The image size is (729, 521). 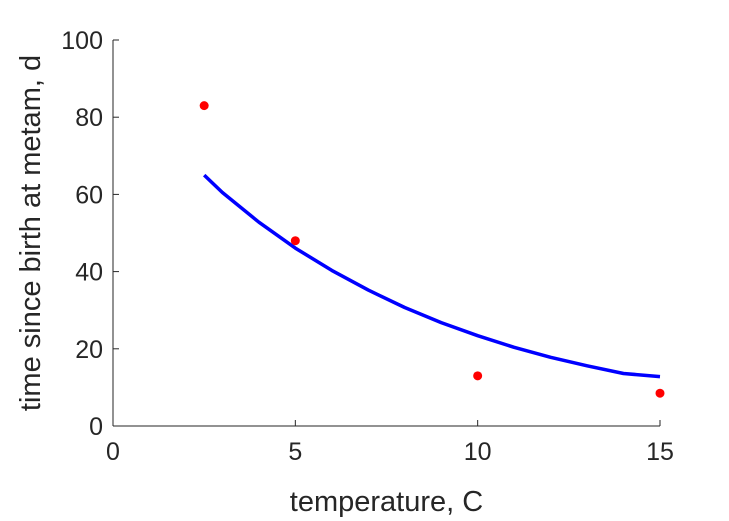 What do you see at coordinates (89, 195) in the screenshot?
I see `y-tick-label: 60` at bounding box center [89, 195].